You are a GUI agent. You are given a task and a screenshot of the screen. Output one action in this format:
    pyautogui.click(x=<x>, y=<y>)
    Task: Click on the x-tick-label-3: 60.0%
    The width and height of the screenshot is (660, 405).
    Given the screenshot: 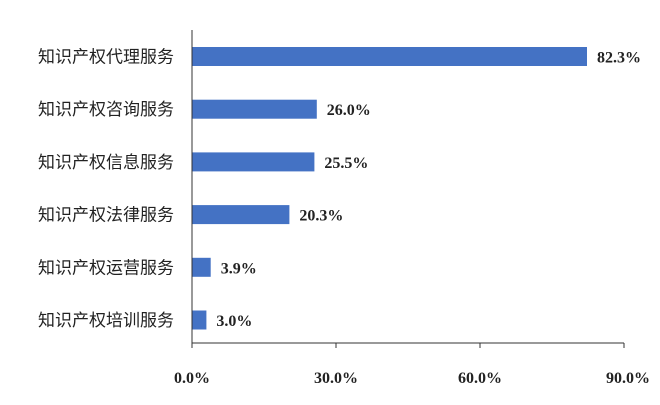 What is the action you would take?
    pyautogui.click(x=480, y=378)
    